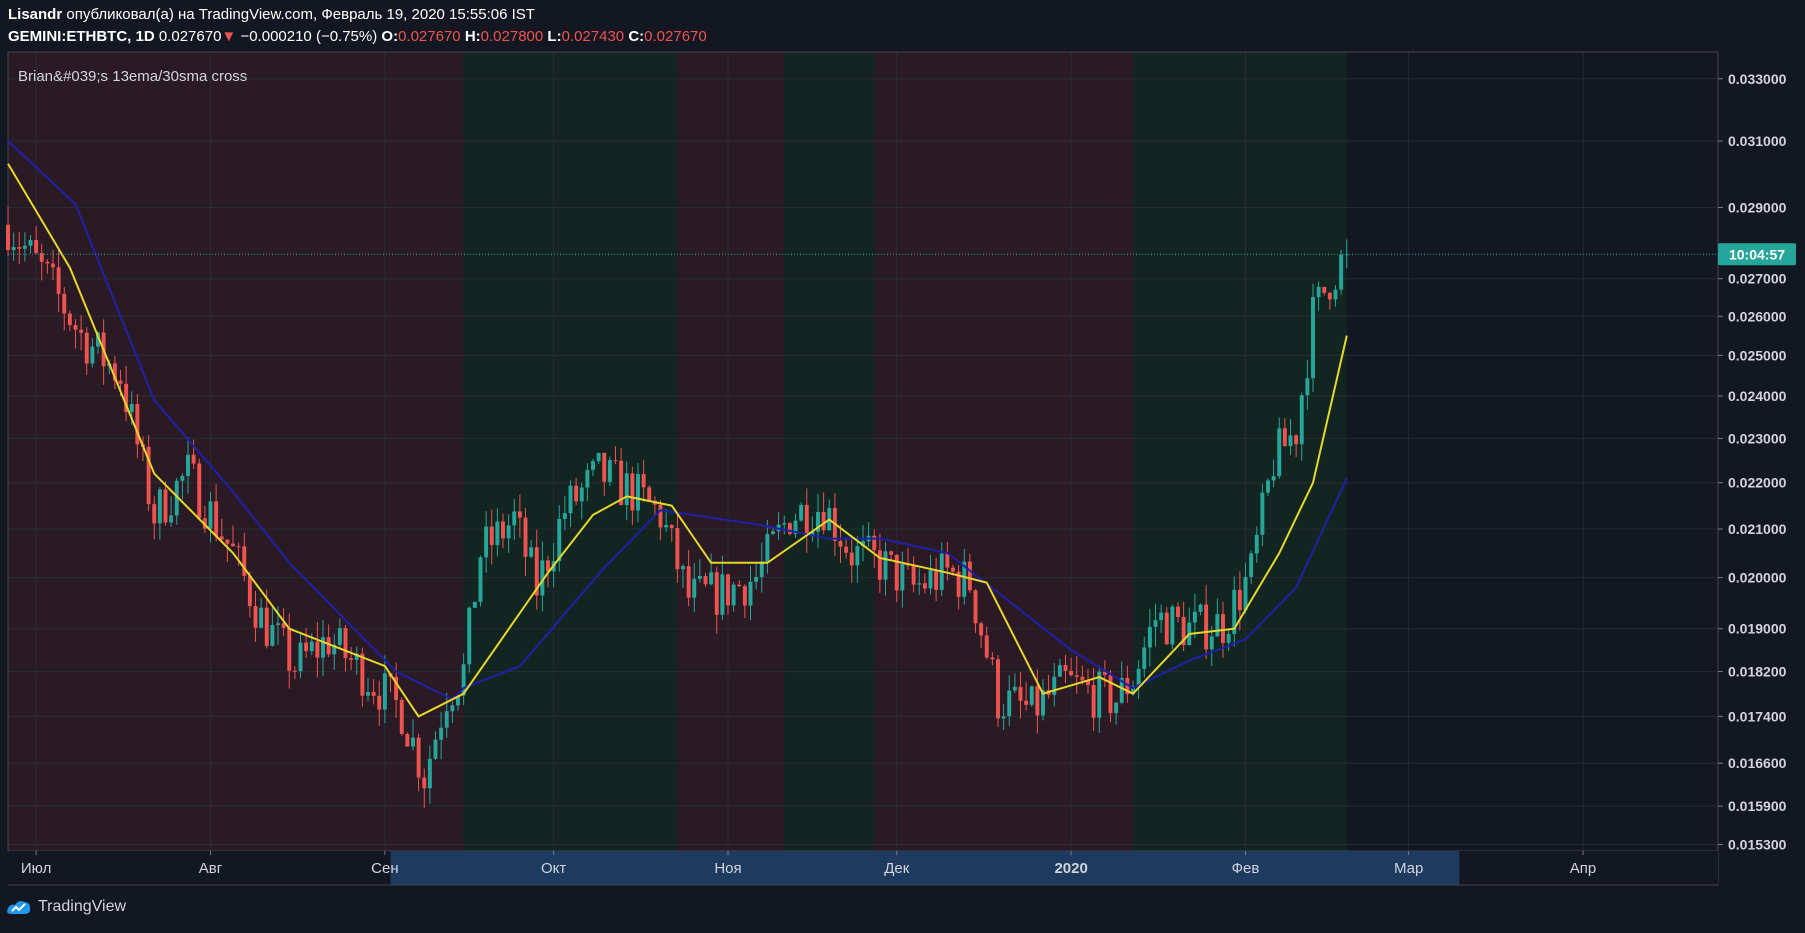 The width and height of the screenshot is (1805, 933). What do you see at coordinates (384, 868) in the screenshot?
I see `time-tick-label: Сен` at bounding box center [384, 868].